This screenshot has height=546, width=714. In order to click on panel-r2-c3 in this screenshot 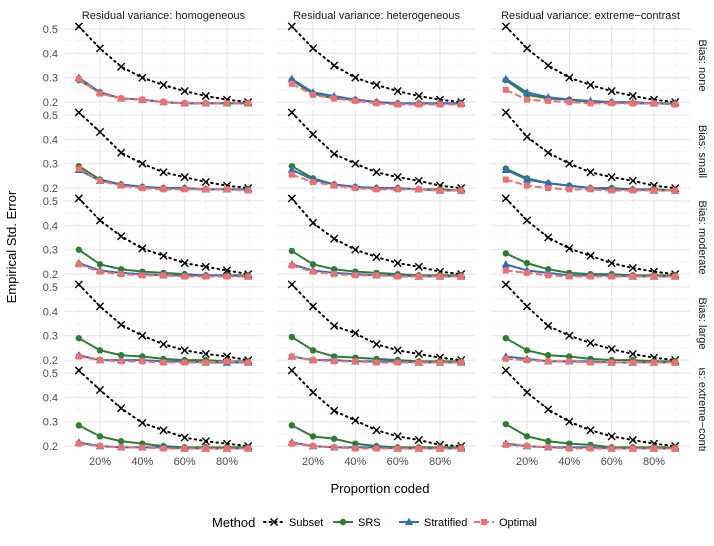, I will do `click(590, 151)`.